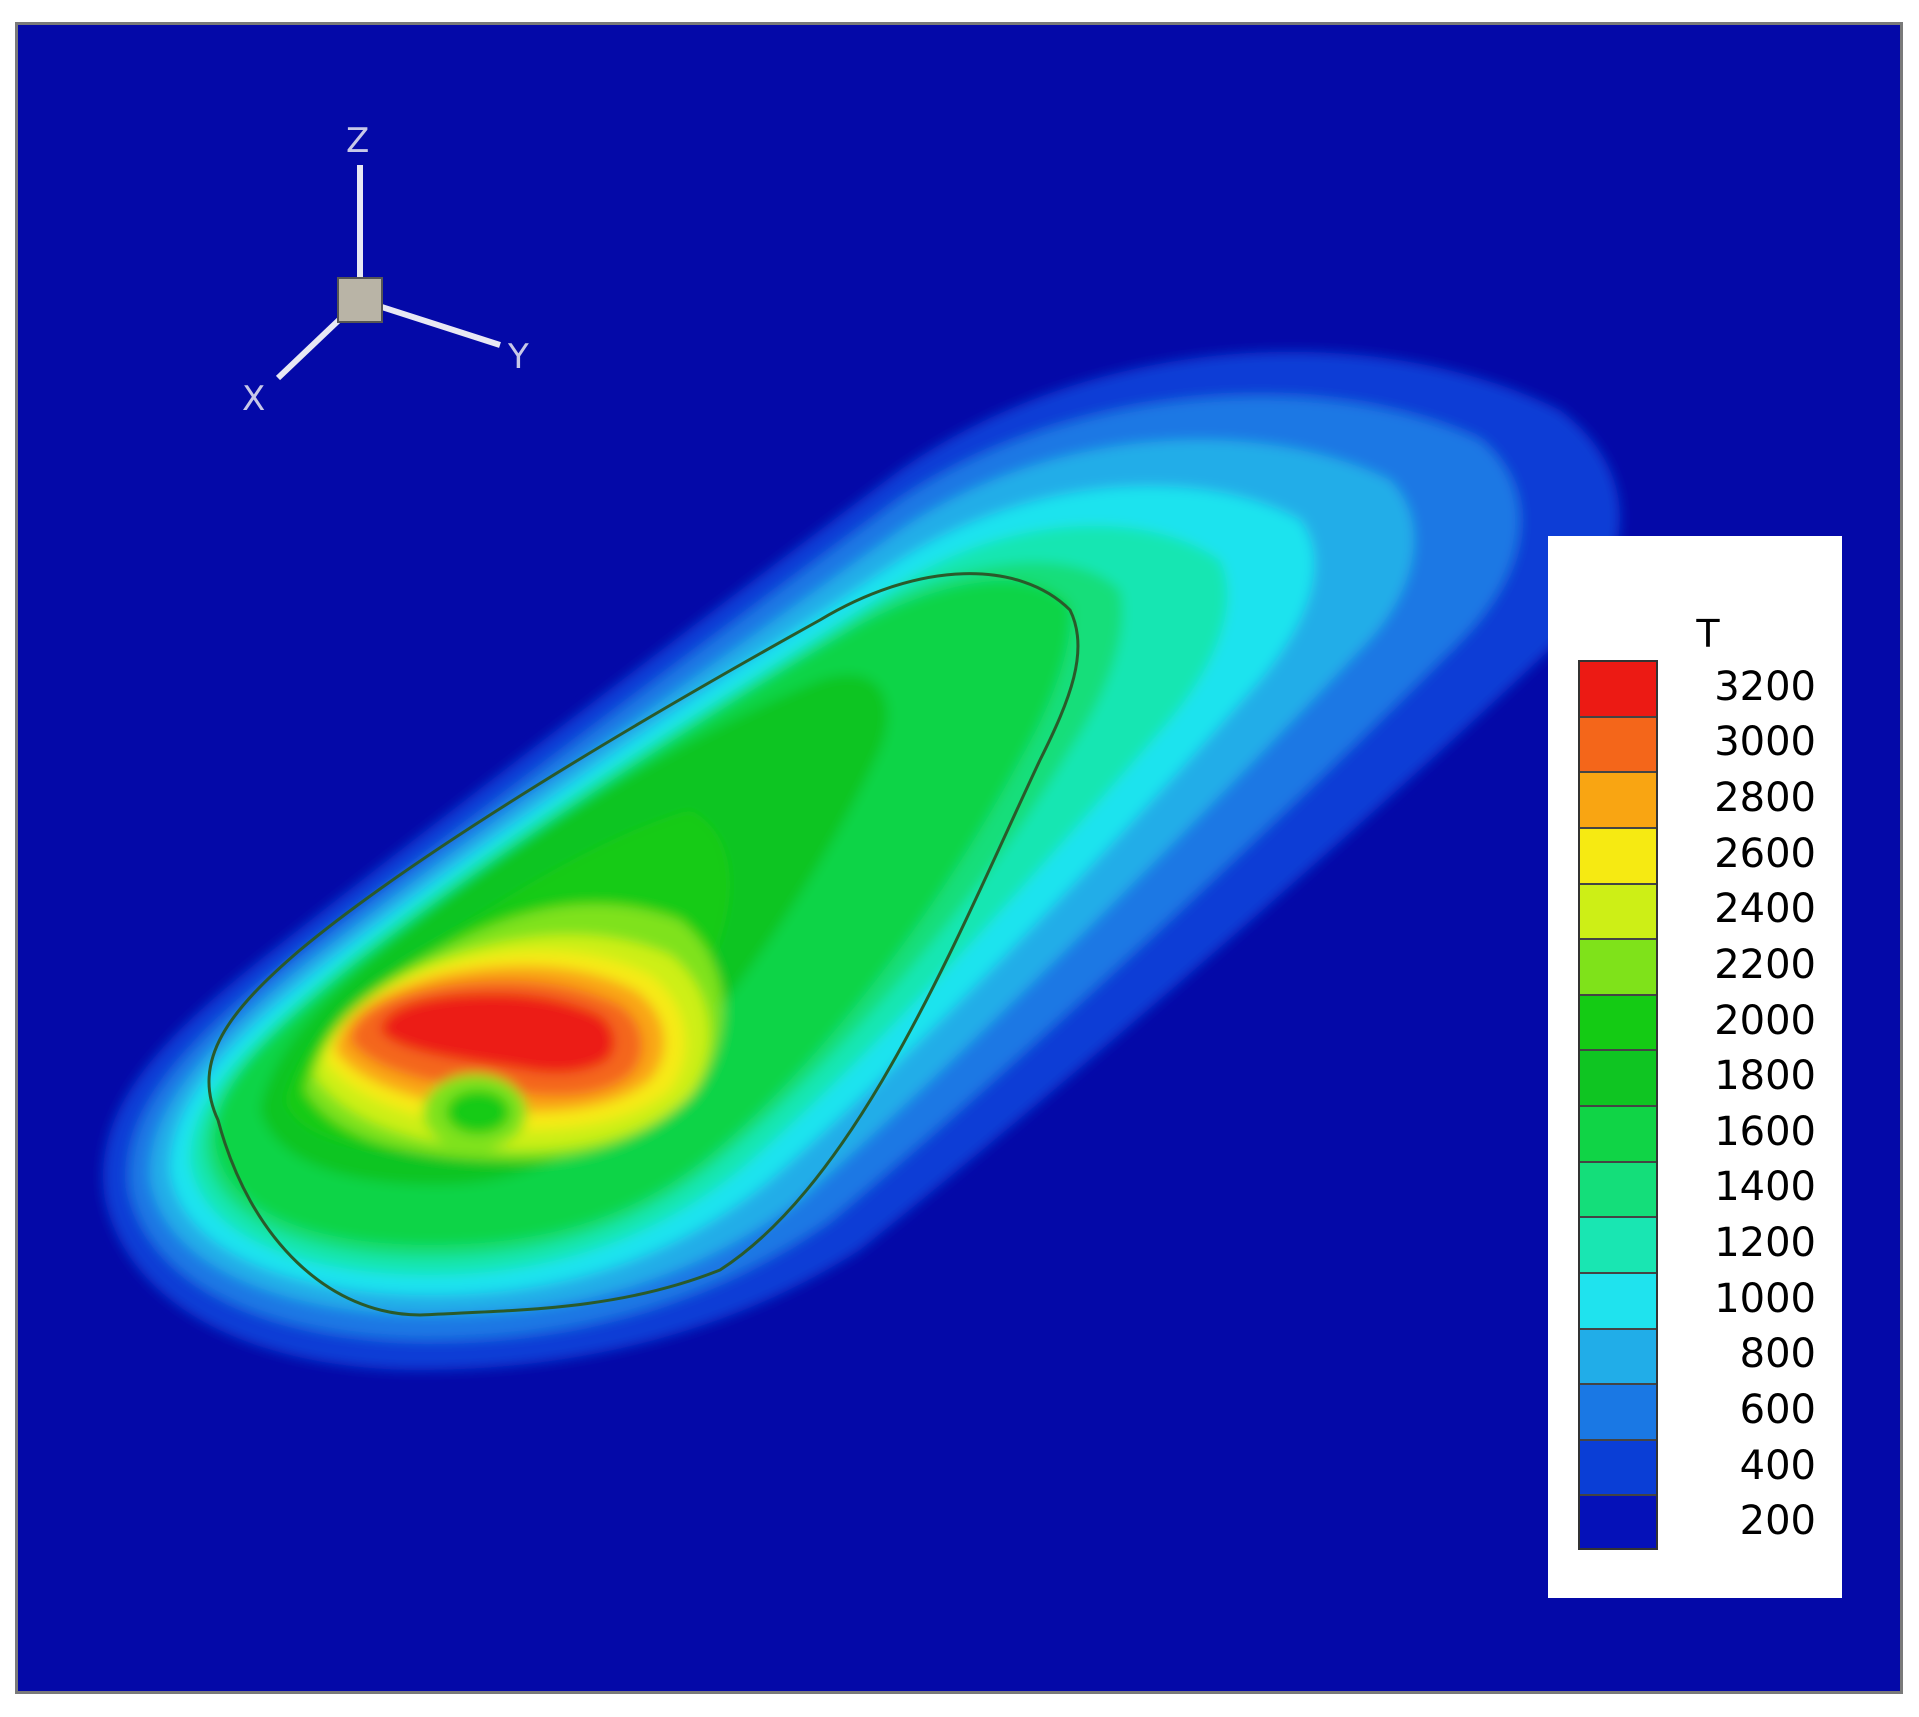 This screenshot has height=1717, width=1919. What do you see at coordinates (1777, 1521) in the screenshot?
I see `colorbar-tick-label: 200` at bounding box center [1777, 1521].